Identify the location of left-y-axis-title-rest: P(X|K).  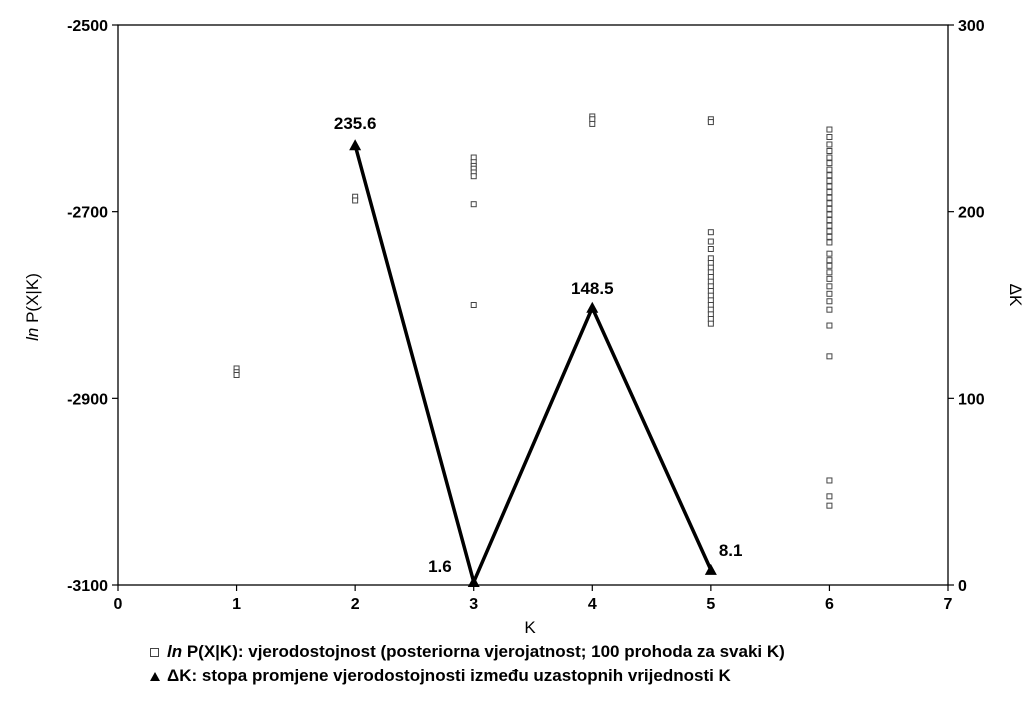
(32, 300).